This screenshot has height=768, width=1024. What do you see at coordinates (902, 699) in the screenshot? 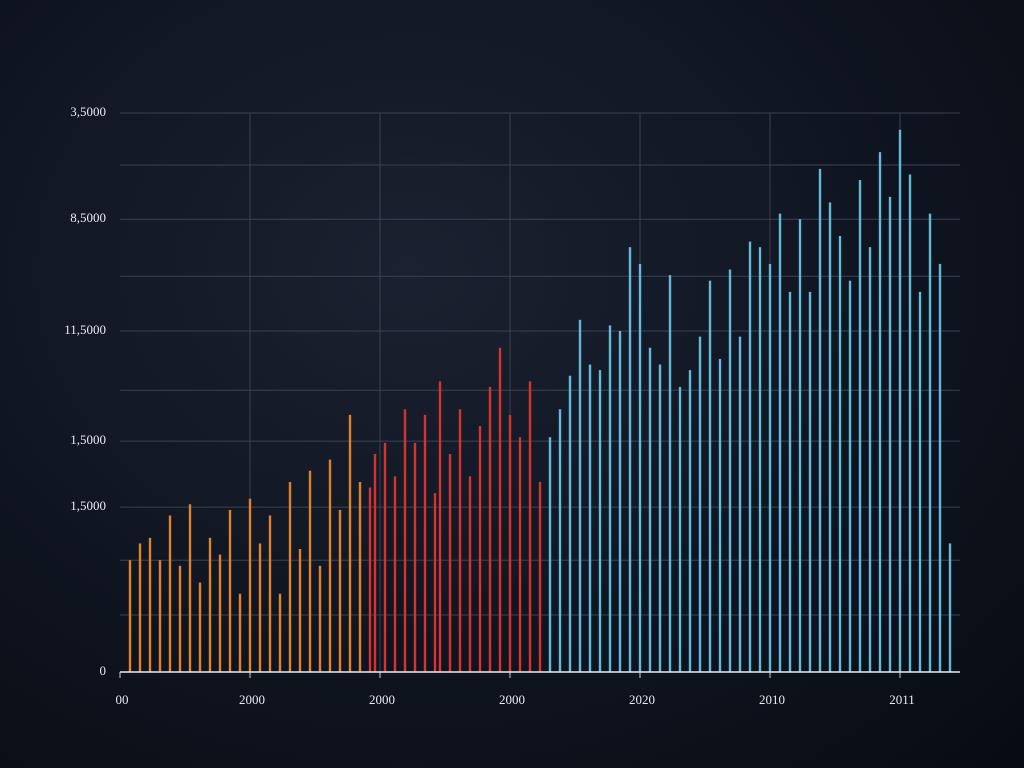
I see `x-tick-label: 2011` at bounding box center [902, 699].